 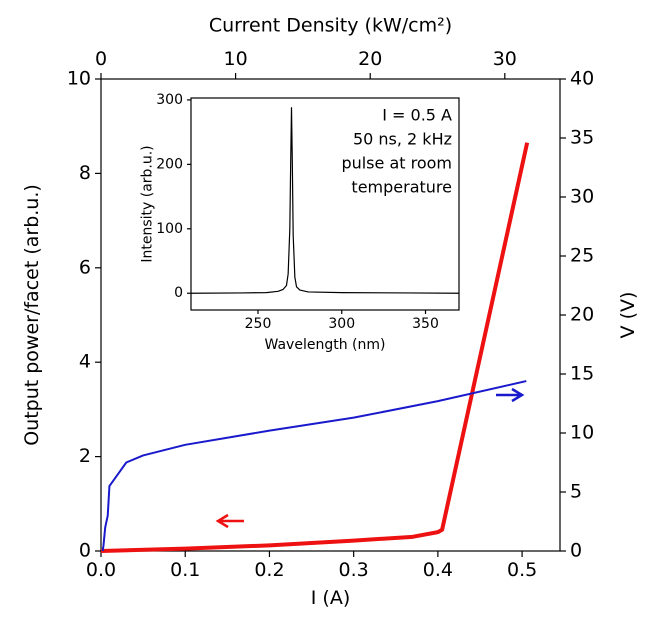 What do you see at coordinates (582, 374) in the screenshot?
I see `y2-tick-label: 15` at bounding box center [582, 374].